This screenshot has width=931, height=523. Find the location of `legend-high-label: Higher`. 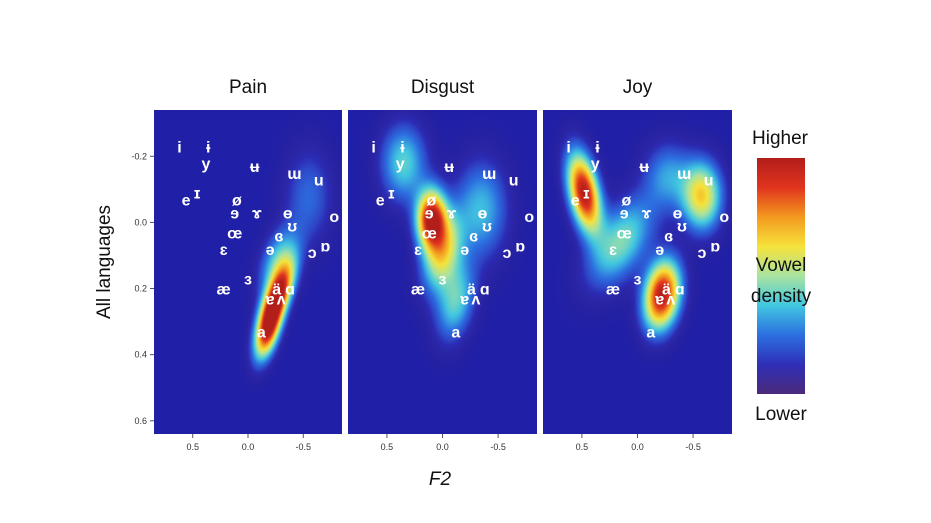

legend-high-label: Higher is located at coordinates (780, 138).